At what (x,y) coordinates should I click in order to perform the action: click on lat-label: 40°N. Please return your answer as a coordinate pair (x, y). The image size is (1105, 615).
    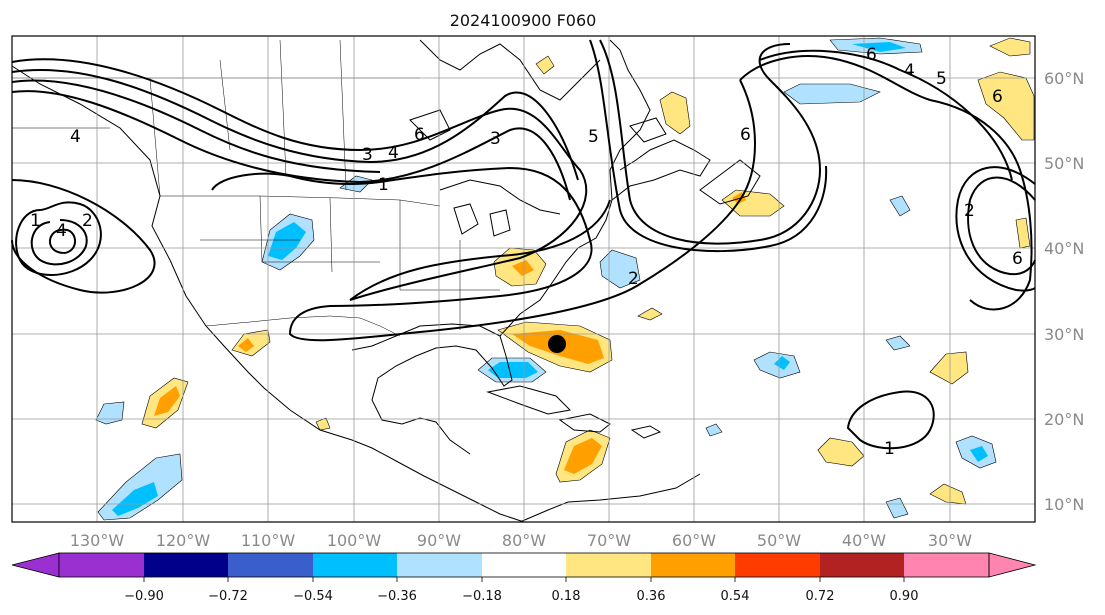
    Looking at the image, I should click on (1064, 248).